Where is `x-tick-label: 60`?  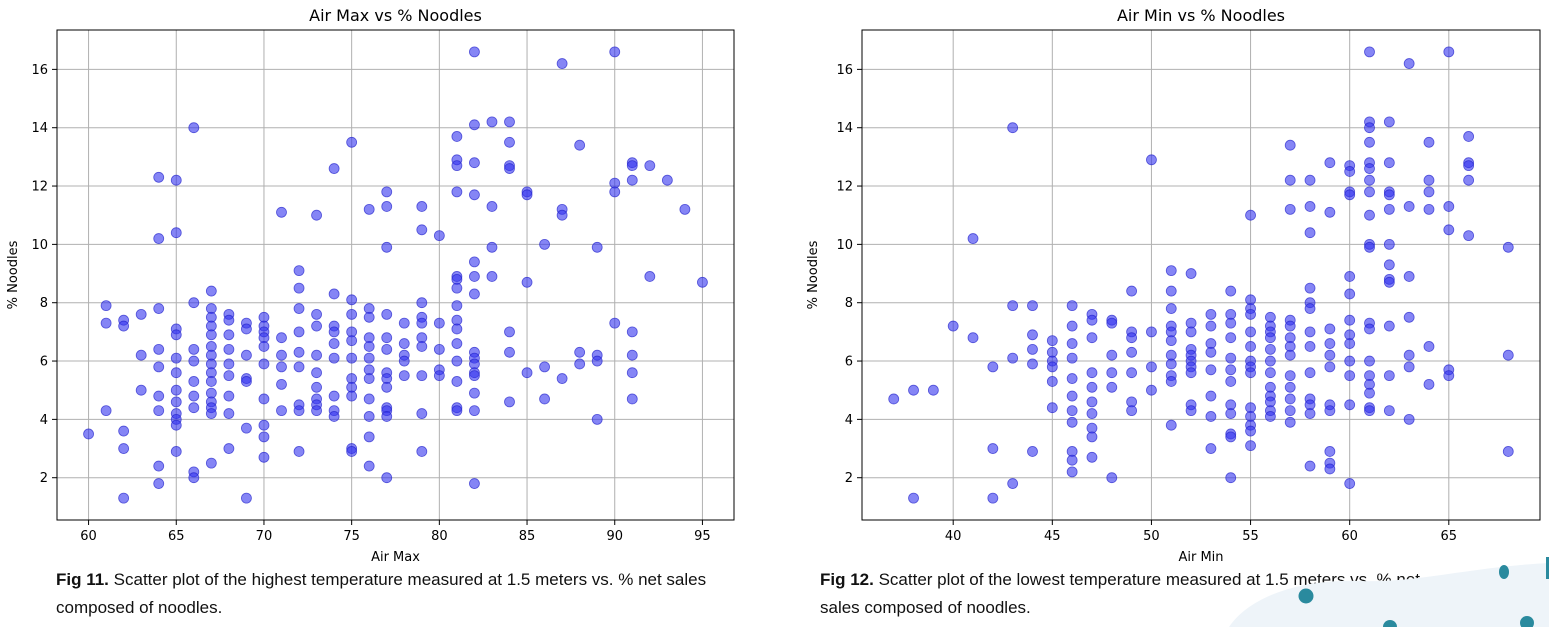
x-tick-label: 60 is located at coordinates (88, 536).